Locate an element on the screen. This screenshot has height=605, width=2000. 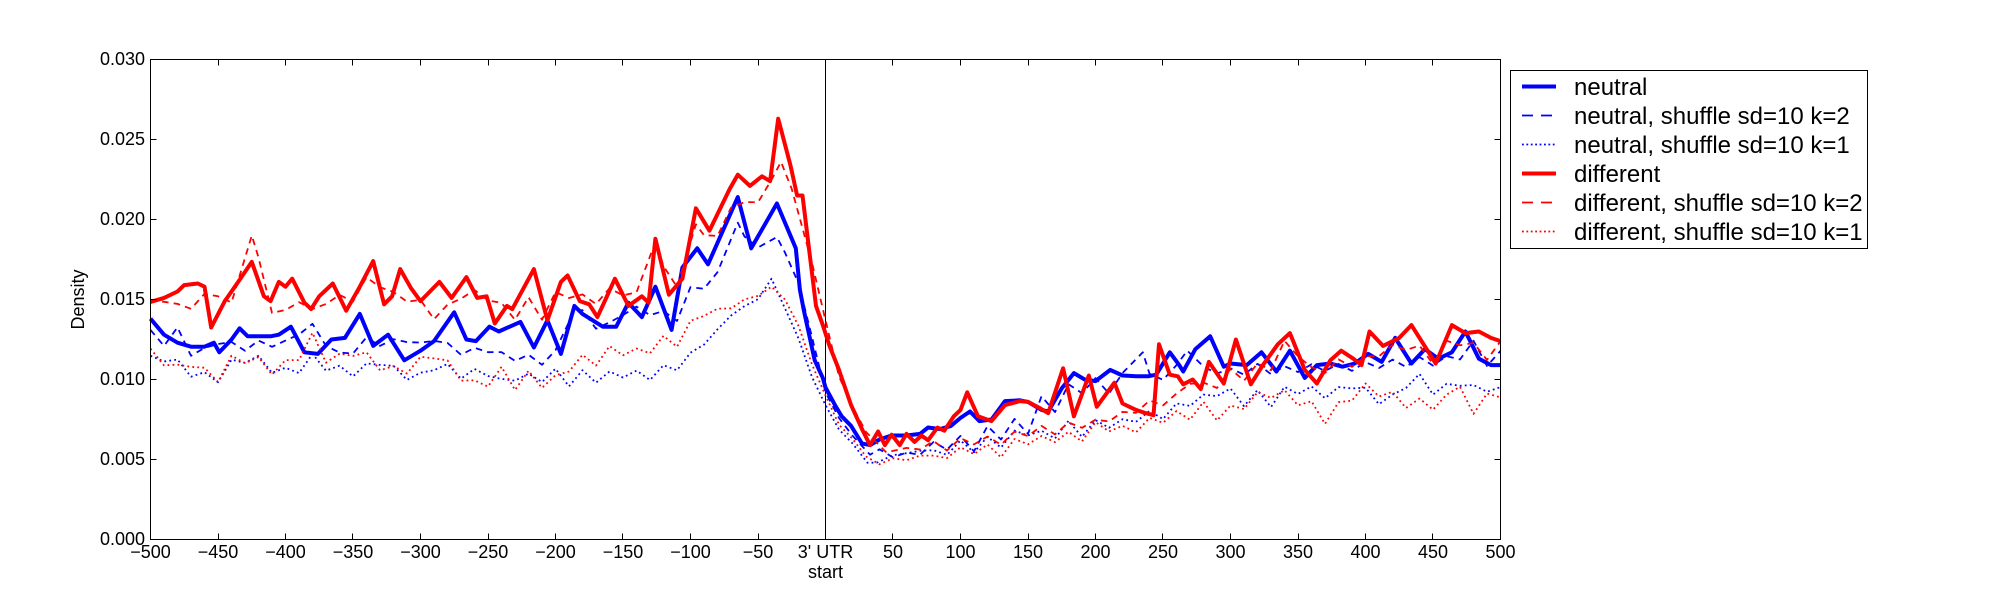
svg-text: 0.000 is located at coordinates (122, 539).